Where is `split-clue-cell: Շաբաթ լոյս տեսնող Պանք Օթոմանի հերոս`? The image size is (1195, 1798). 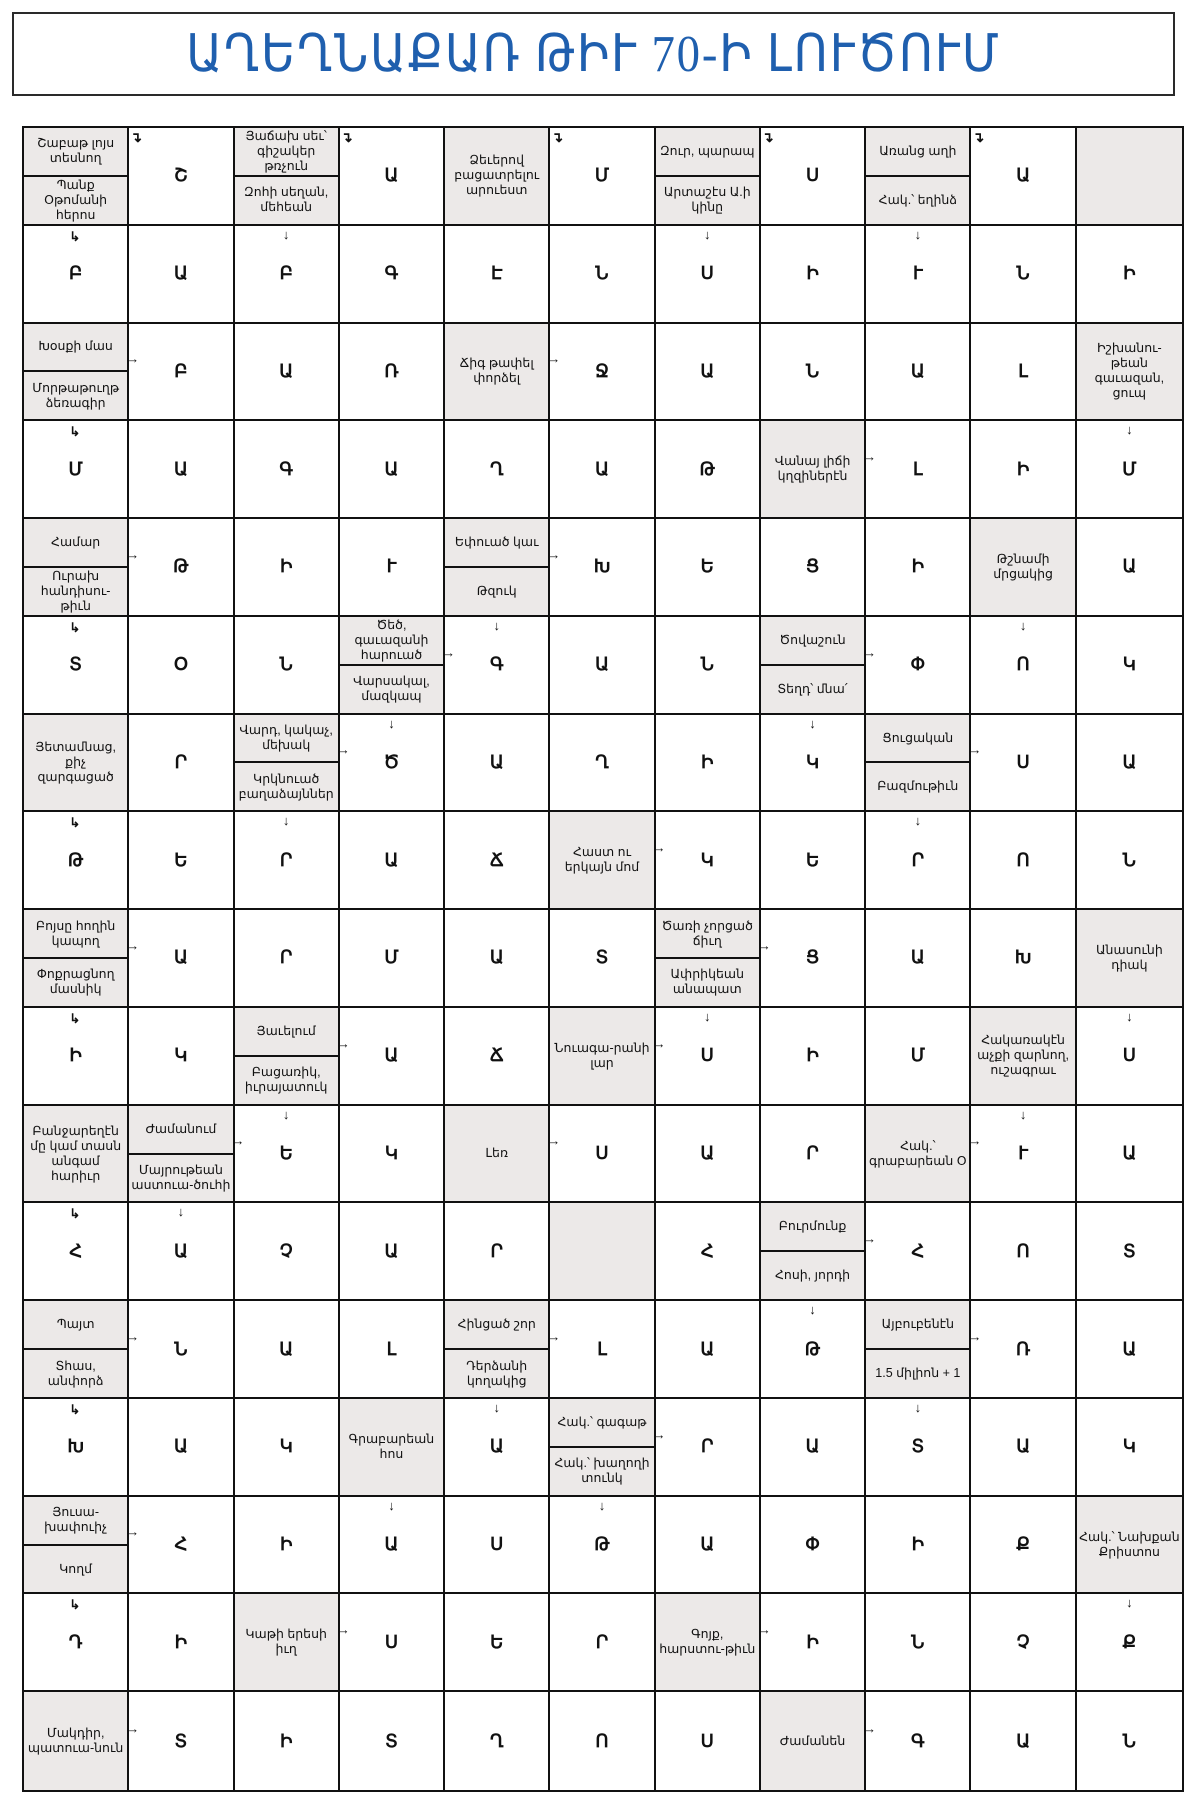 split-clue-cell: Շաբաթ լոյս տեսնող Պանք Օթոմանի հերոս is located at coordinates (77, 177).